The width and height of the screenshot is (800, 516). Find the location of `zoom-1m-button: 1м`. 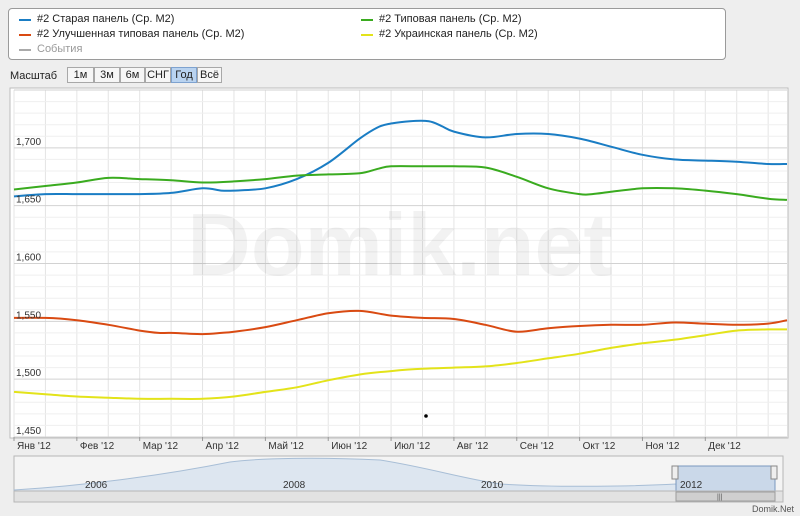

zoom-1m-button: 1м is located at coordinates (80, 75).